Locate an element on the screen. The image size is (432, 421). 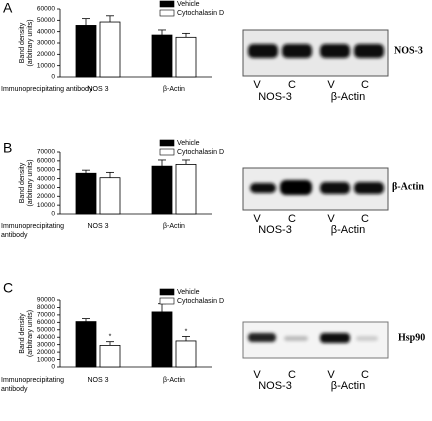
x-axis-label: Immunoprecipitating antibody is located at coordinates (47, 89).